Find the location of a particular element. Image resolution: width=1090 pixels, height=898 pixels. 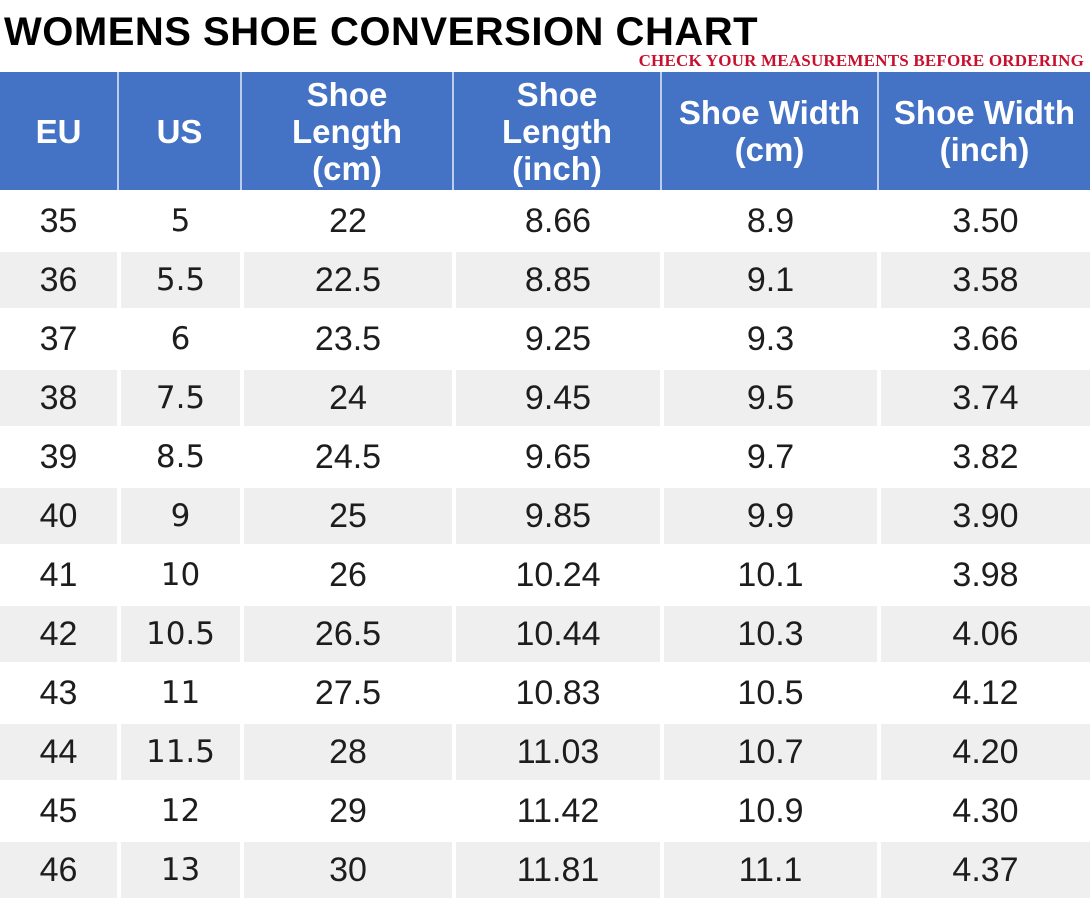

table-row: 35 5 22 8.66 8.9 3.50 is located at coordinates (545, 219).